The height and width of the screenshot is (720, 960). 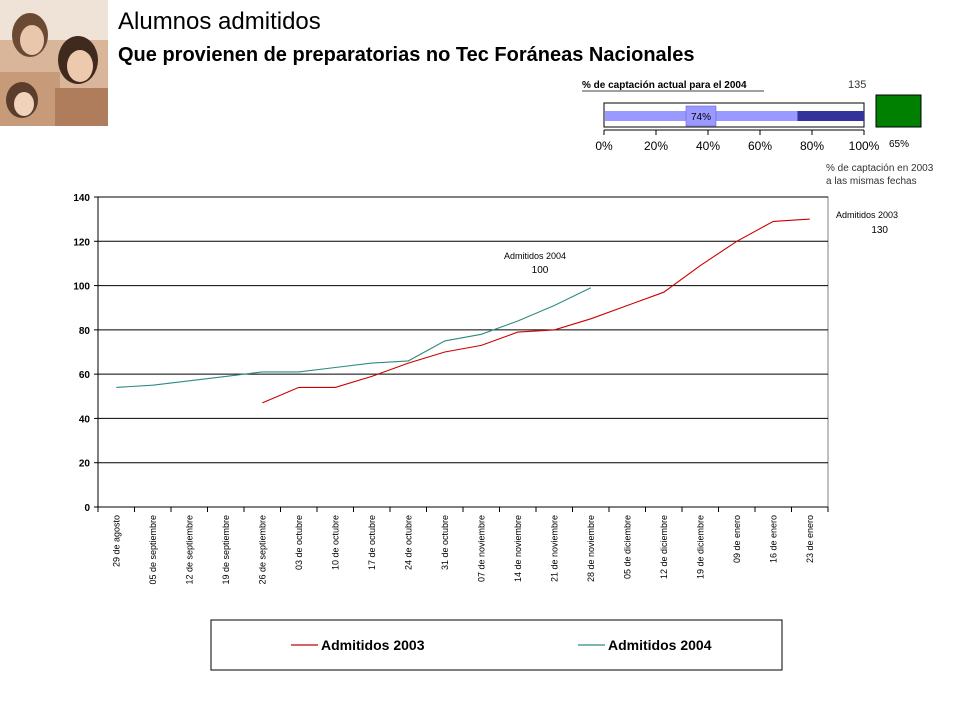 What do you see at coordinates (153, 550) in the screenshot?
I see `x-tick-label: 05 de septiembre` at bounding box center [153, 550].